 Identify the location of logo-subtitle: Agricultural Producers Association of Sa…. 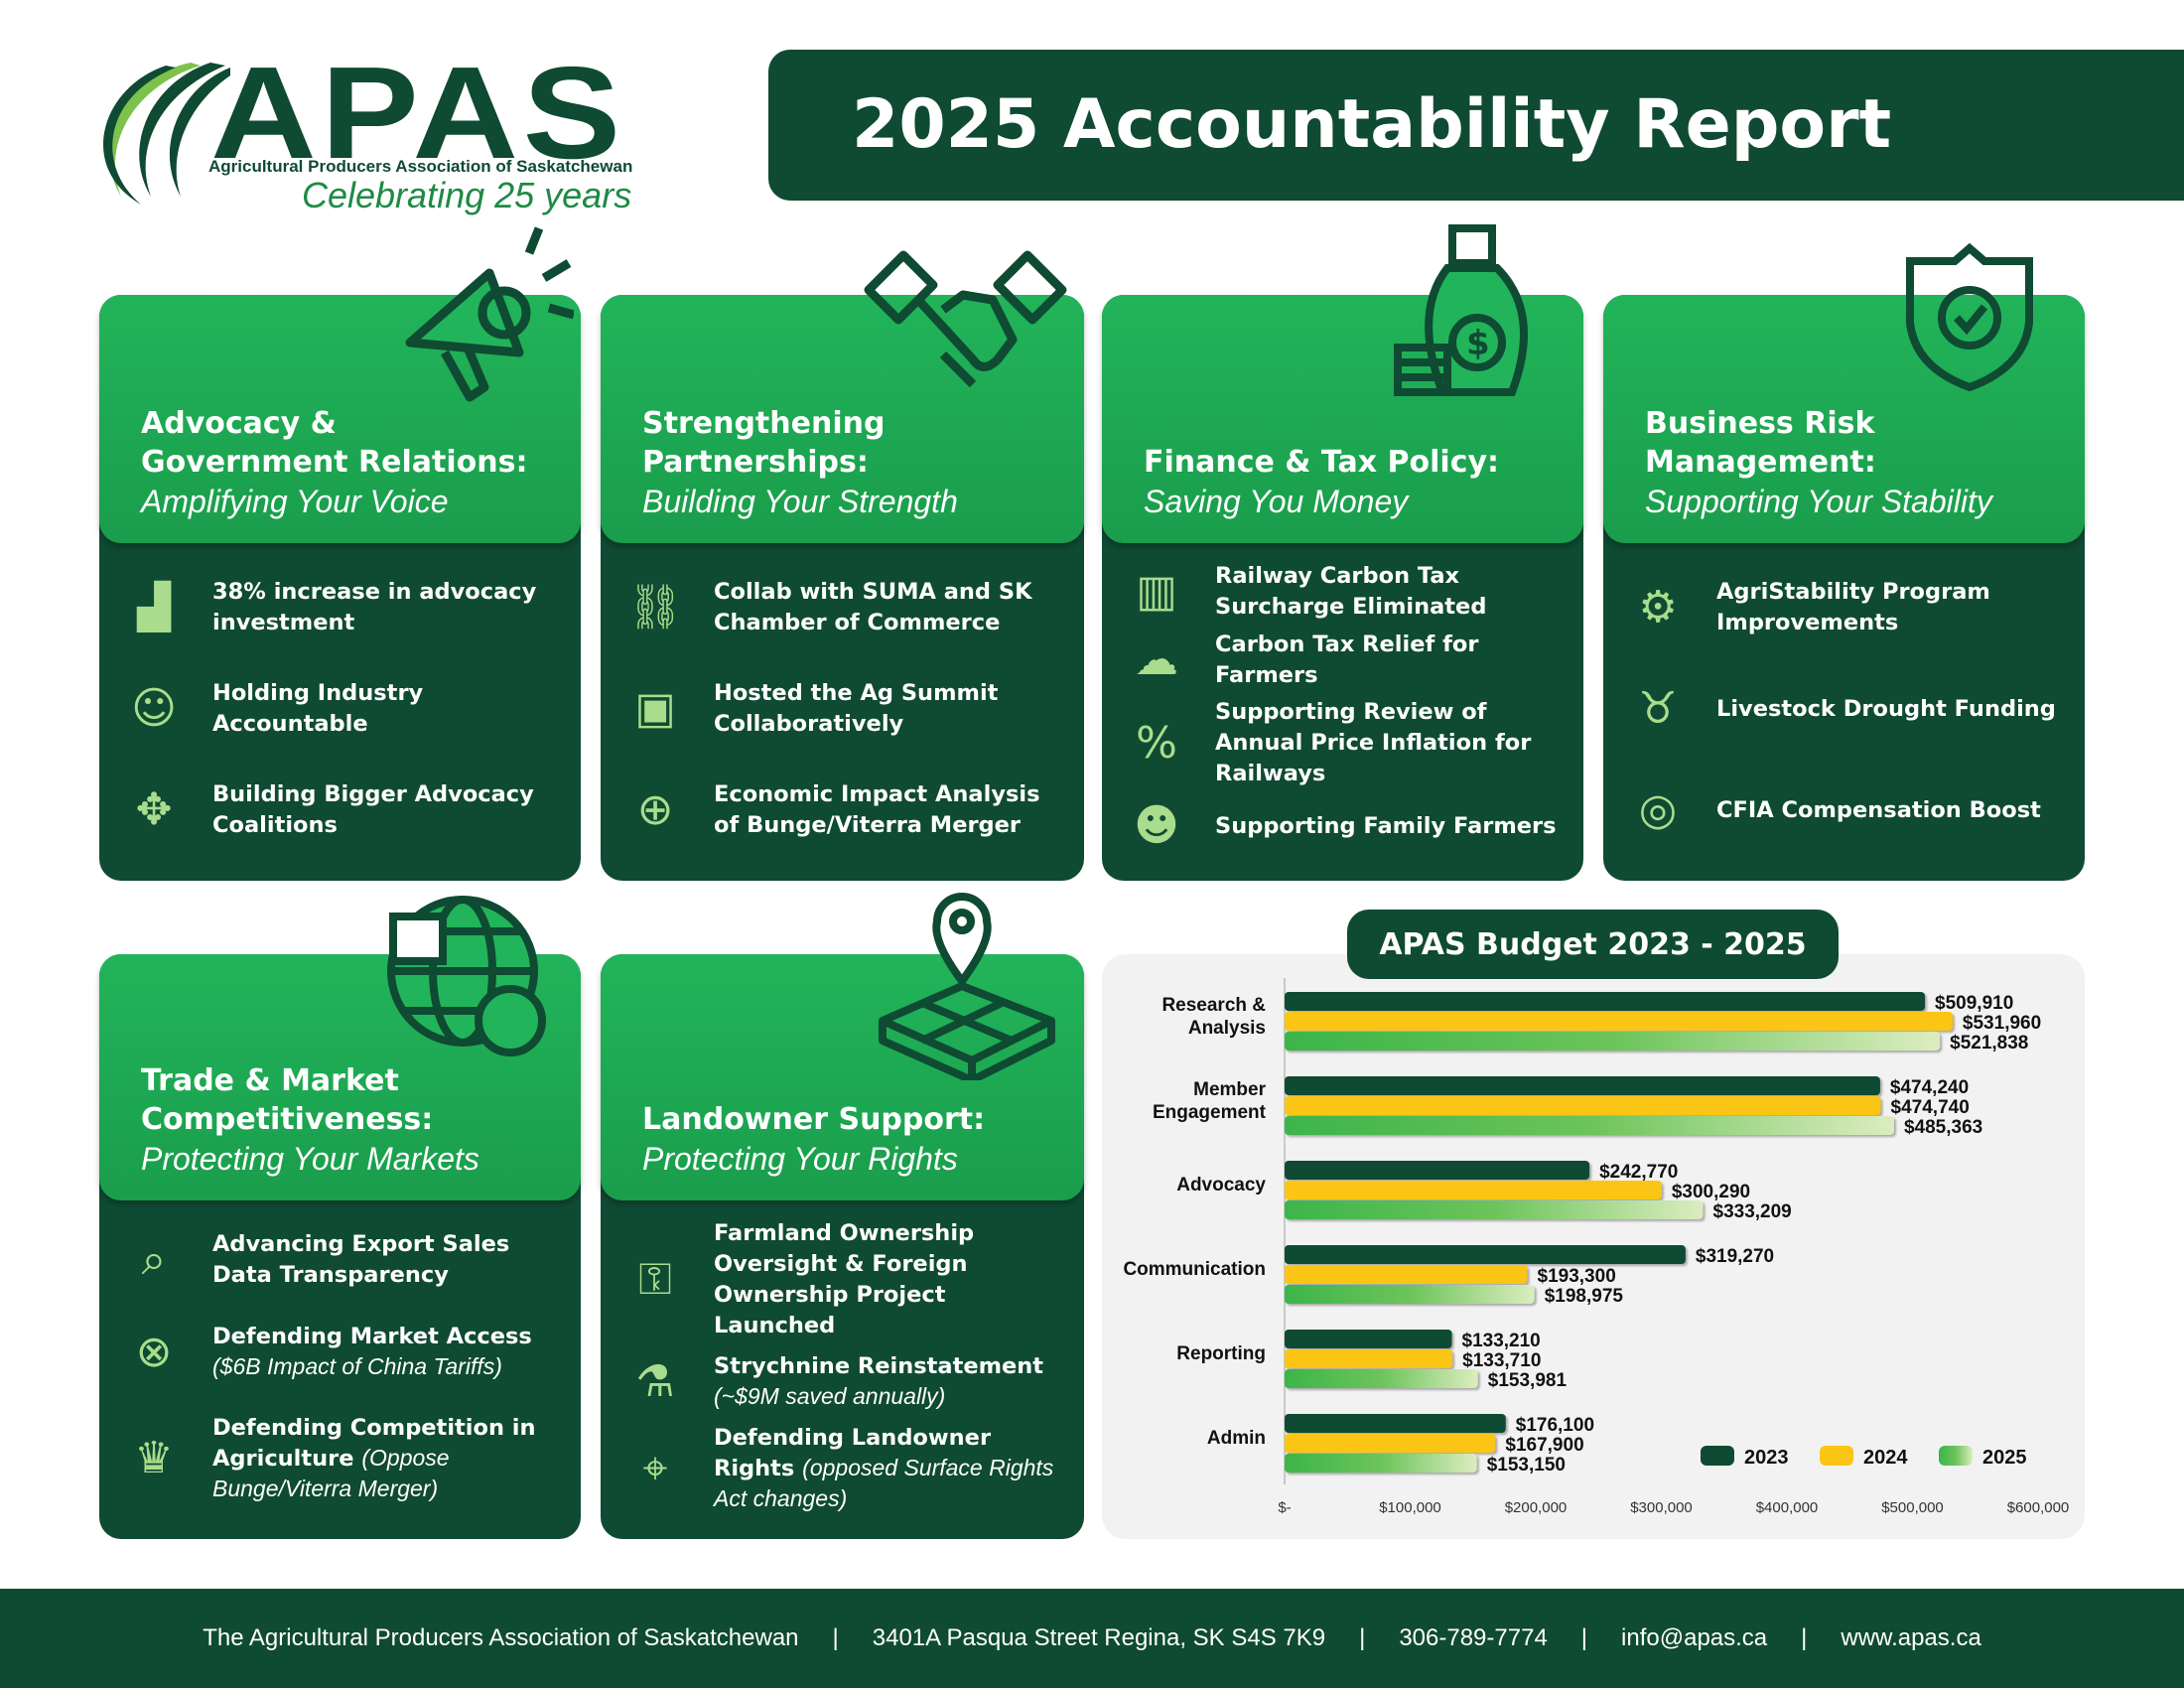
(420, 166).